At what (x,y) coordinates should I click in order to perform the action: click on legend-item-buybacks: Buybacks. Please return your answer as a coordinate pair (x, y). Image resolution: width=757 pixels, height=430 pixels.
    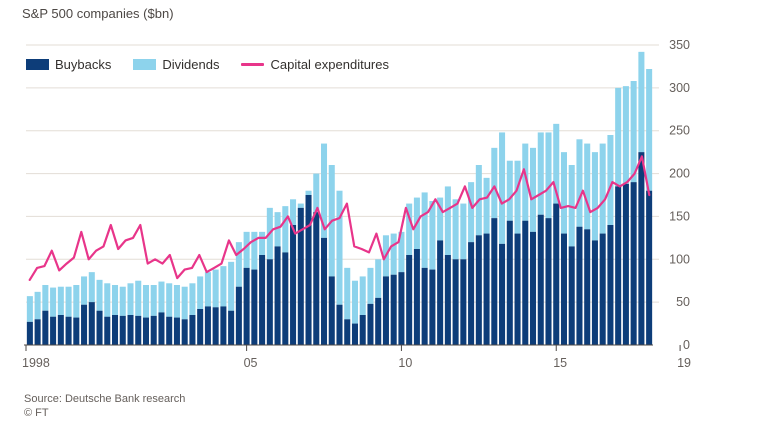
    Looking at the image, I should click on (68, 64).